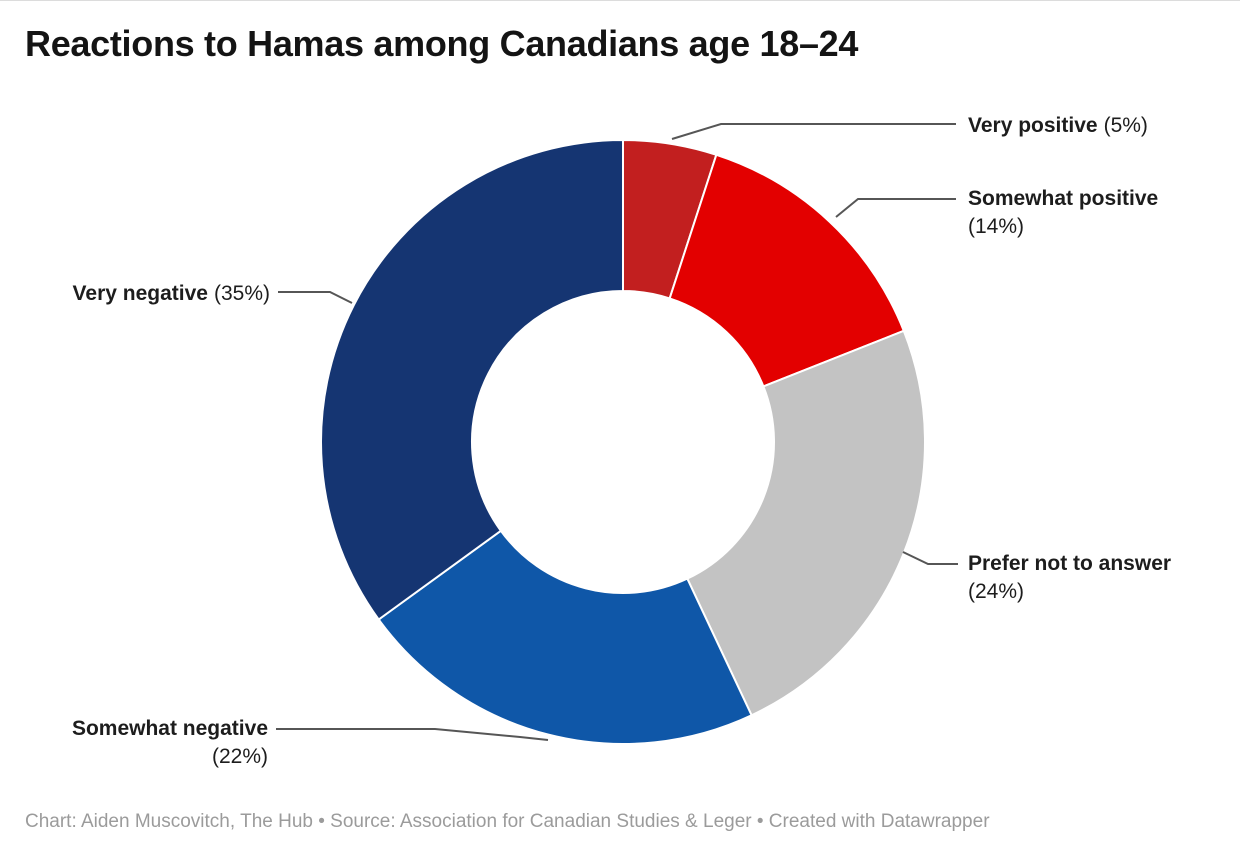 This screenshot has height=856, width=1240. Describe the element at coordinates (169, 728) in the screenshot. I see `slice-callout-label: Somewhat negative` at that location.